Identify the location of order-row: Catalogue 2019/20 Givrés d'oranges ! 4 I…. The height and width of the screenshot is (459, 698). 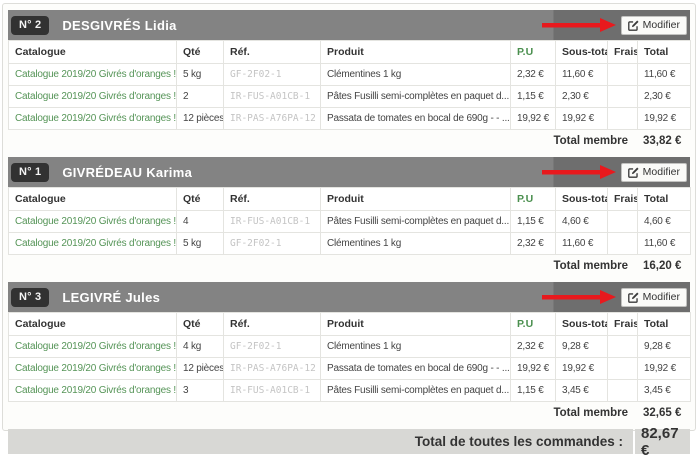
(349, 221).